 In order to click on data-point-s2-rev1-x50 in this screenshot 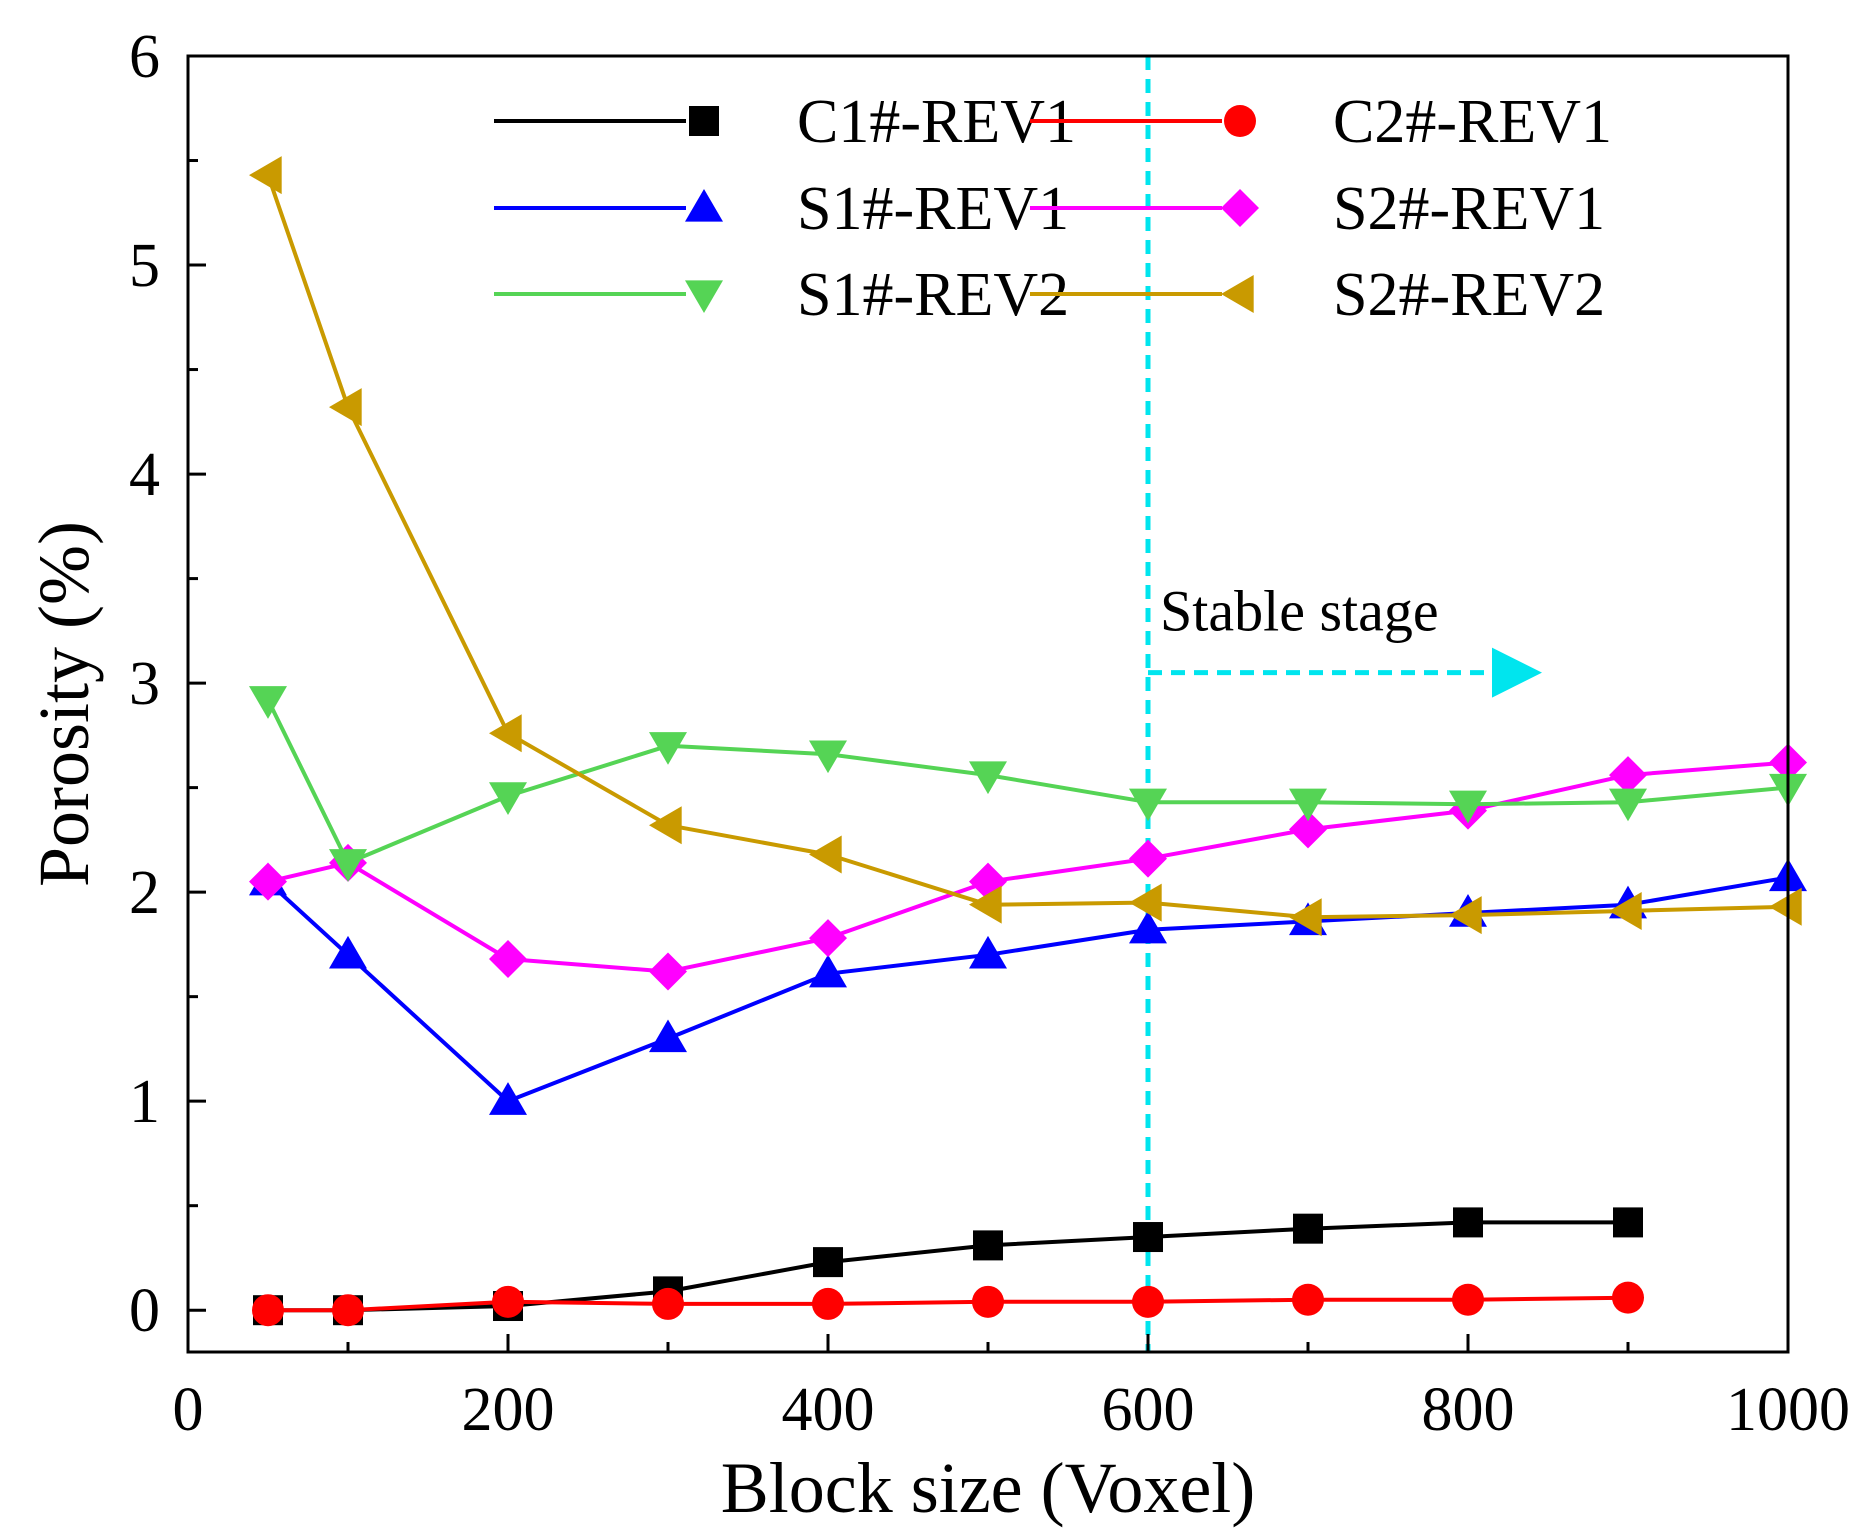, I will do `click(268, 881)`.